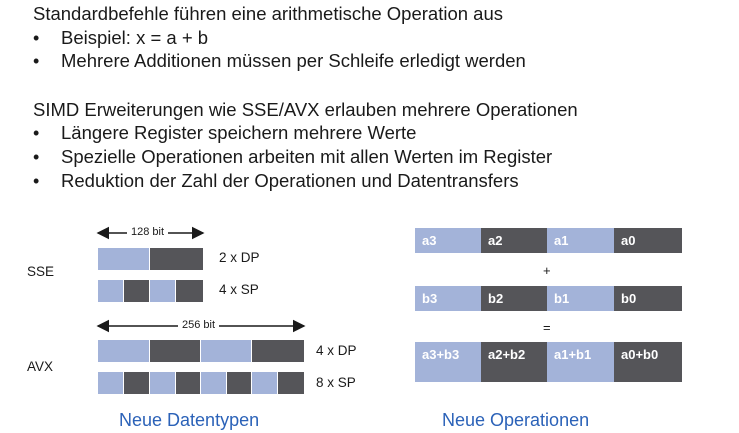 The image size is (739, 433). What do you see at coordinates (580, 362) in the screenshot?
I see `op-cell-sum1: a1+b1` at bounding box center [580, 362].